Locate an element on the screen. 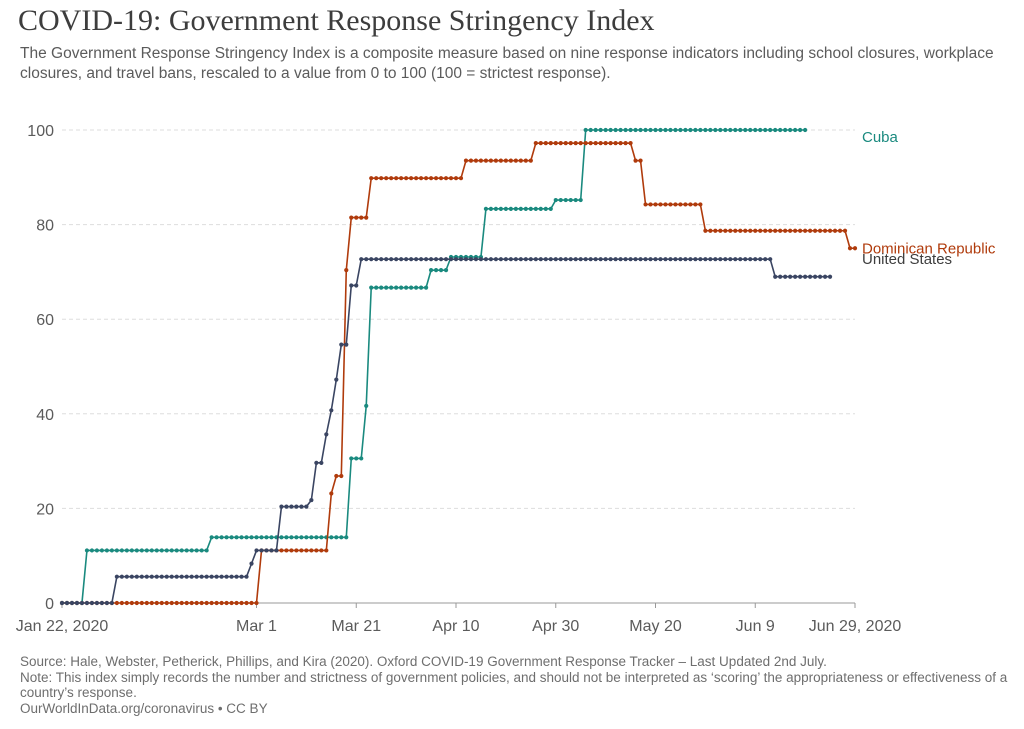  x-tick-label: May 20 is located at coordinates (655, 626).